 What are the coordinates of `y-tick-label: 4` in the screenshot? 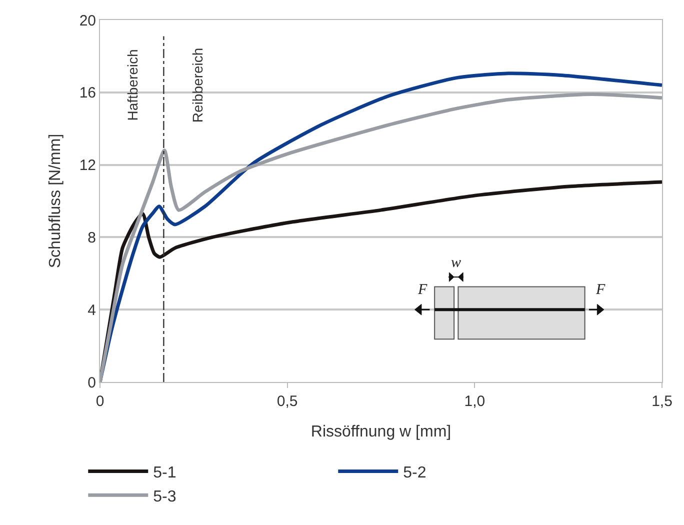 It's located at (92, 310).